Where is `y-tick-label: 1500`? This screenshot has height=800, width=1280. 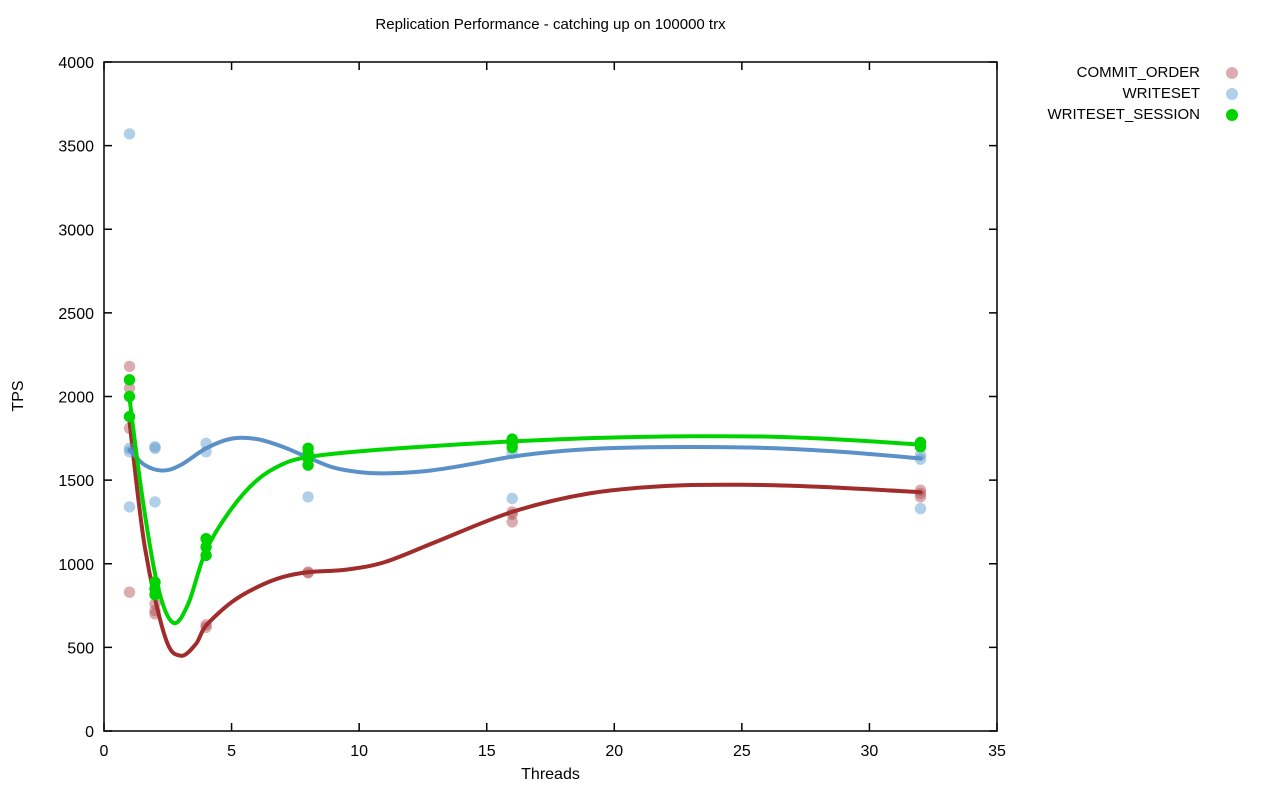 y-tick-label: 1500 is located at coordinates (76, 481).